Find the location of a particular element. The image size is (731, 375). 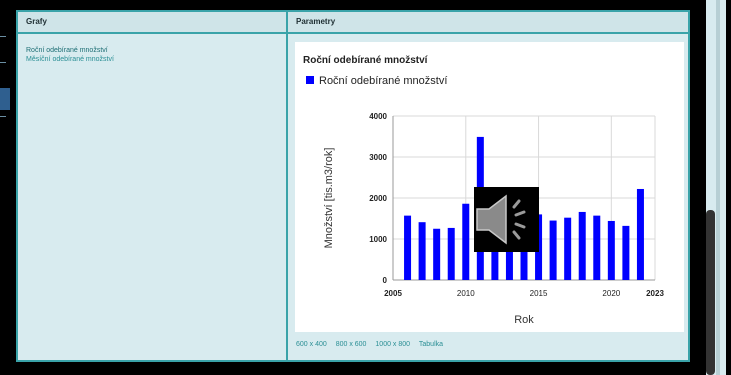

column-divider is located at coordinates (287, 186).